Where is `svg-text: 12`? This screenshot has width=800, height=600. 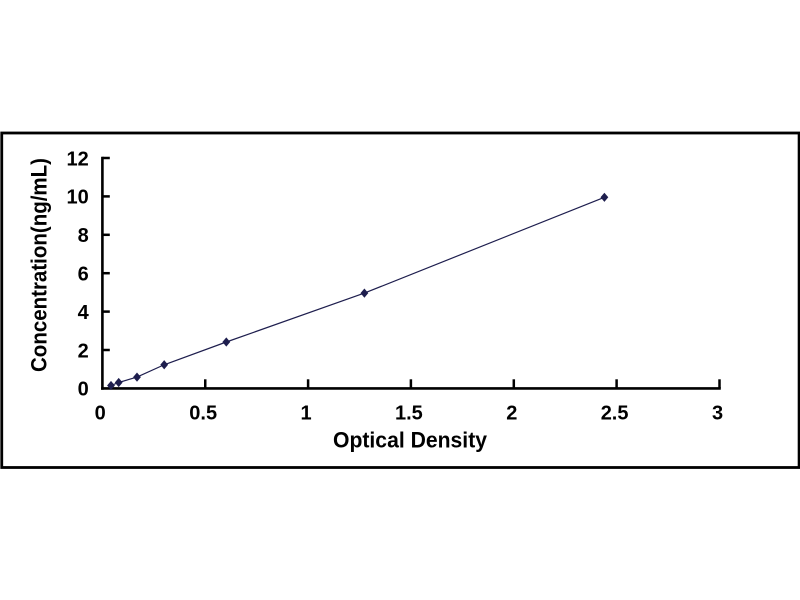
svg-text: 12 is located at coordinates (78, 159).